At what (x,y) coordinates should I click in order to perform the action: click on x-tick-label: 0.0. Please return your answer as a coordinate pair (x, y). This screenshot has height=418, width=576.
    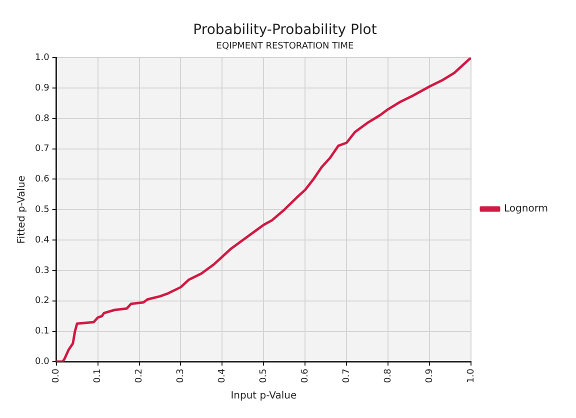
    Looking at the image, I should click on (57, 376).